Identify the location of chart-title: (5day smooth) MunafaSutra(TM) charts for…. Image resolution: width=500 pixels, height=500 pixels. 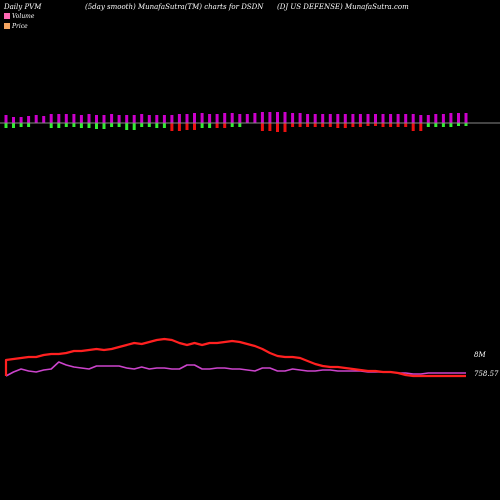
(174, 7).